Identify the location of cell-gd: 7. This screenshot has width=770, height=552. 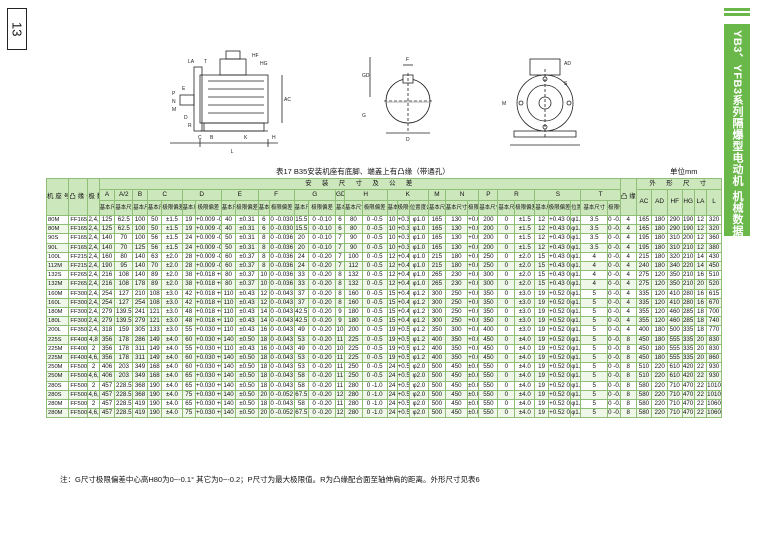
(340, 238).